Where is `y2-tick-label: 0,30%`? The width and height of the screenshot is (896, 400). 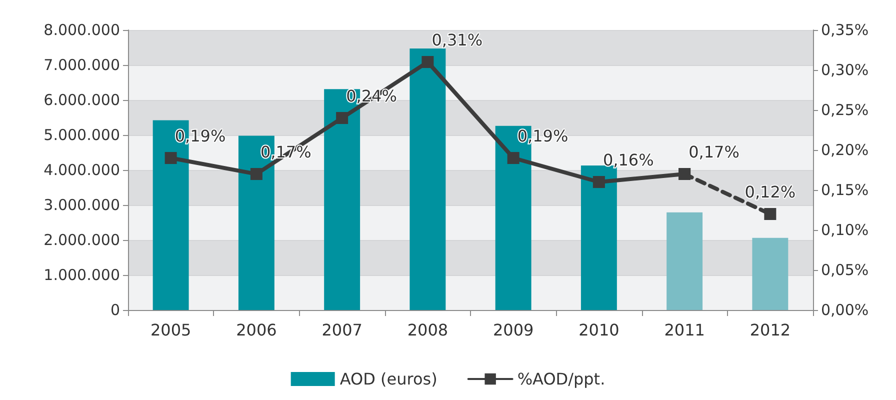
y2-tick-label: 0,30% is located at coordinates (845, 70).